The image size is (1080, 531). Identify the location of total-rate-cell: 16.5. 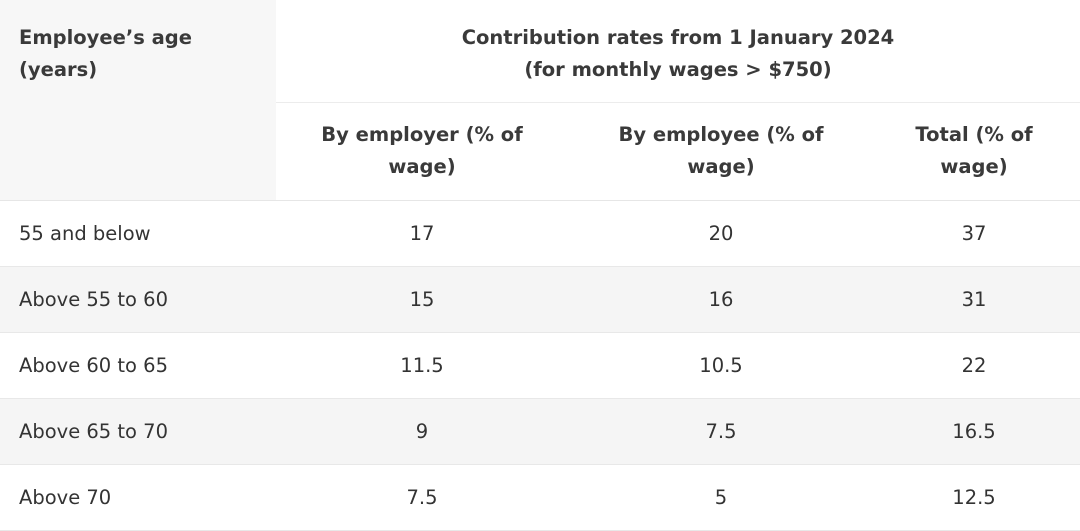
(974, 431).